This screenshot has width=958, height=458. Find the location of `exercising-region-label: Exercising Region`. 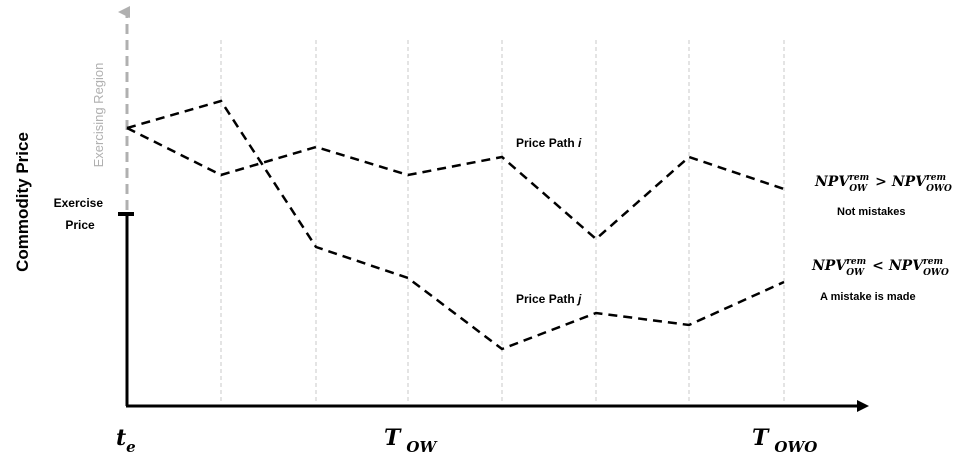

exercising-region-label: Exercising Region is located at coordinates (98, 115).